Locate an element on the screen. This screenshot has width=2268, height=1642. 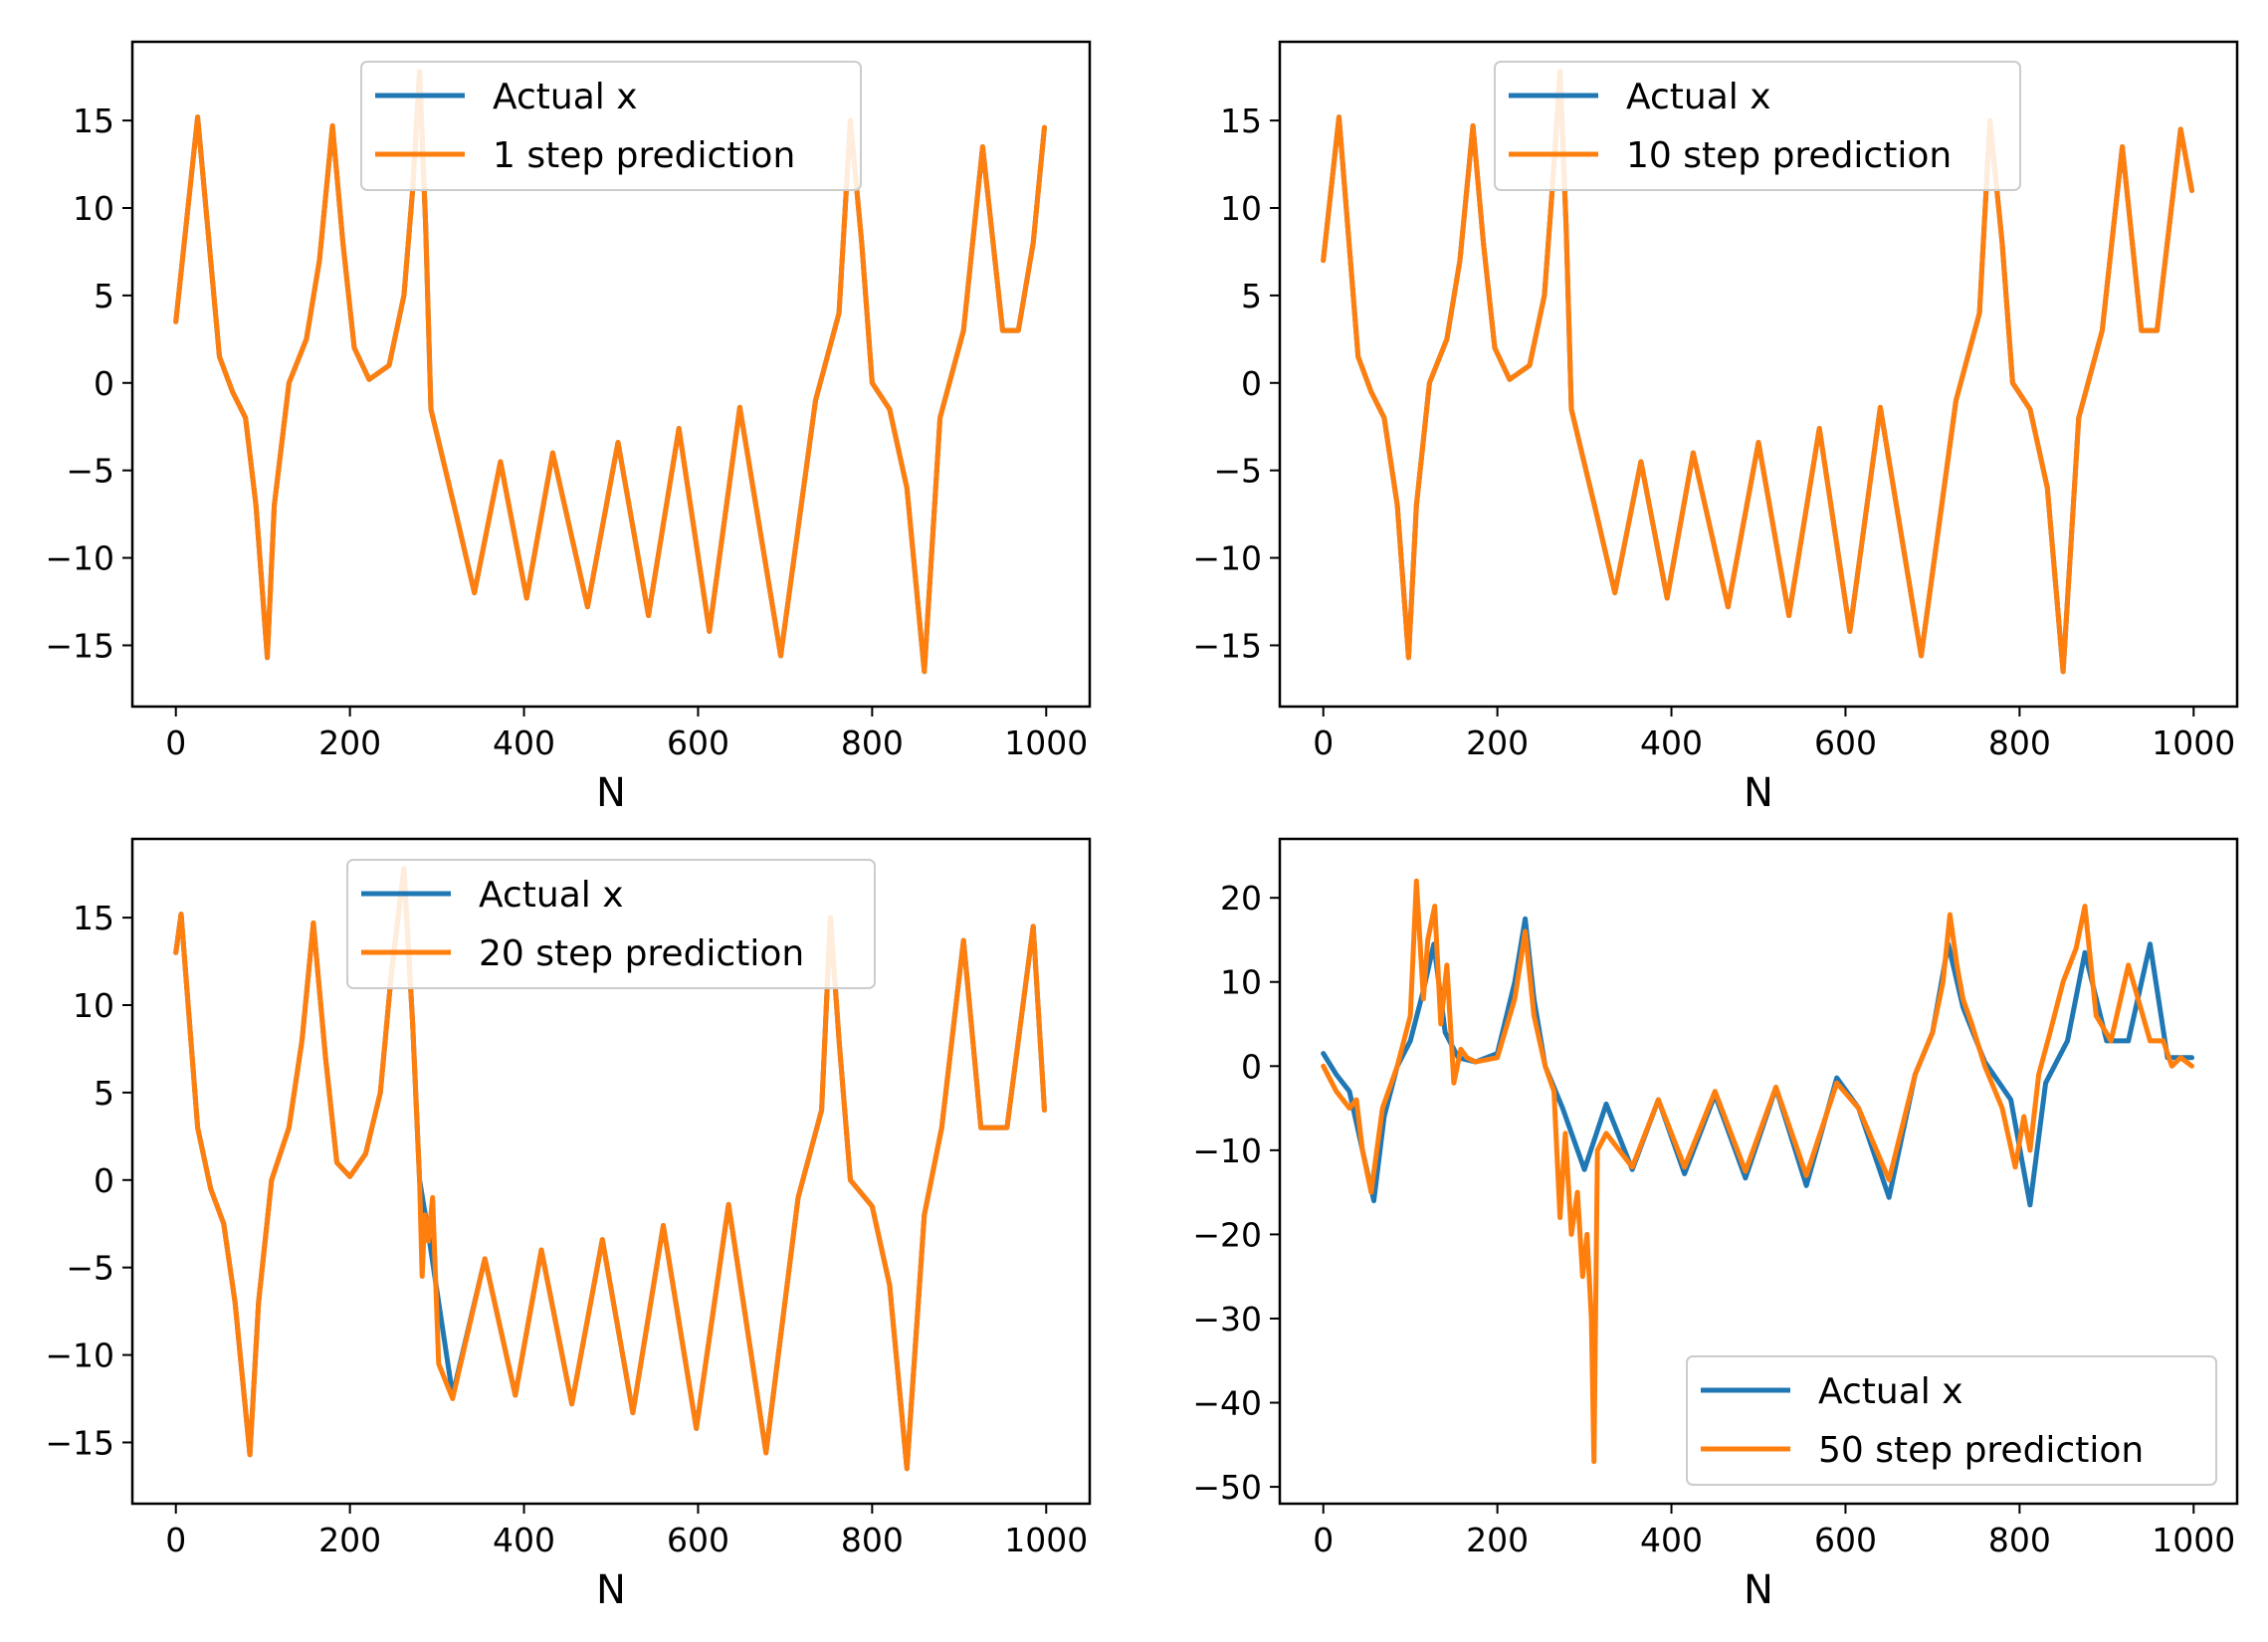
legend: Actual x 1 step prediction is located at coordinates (611, 126).